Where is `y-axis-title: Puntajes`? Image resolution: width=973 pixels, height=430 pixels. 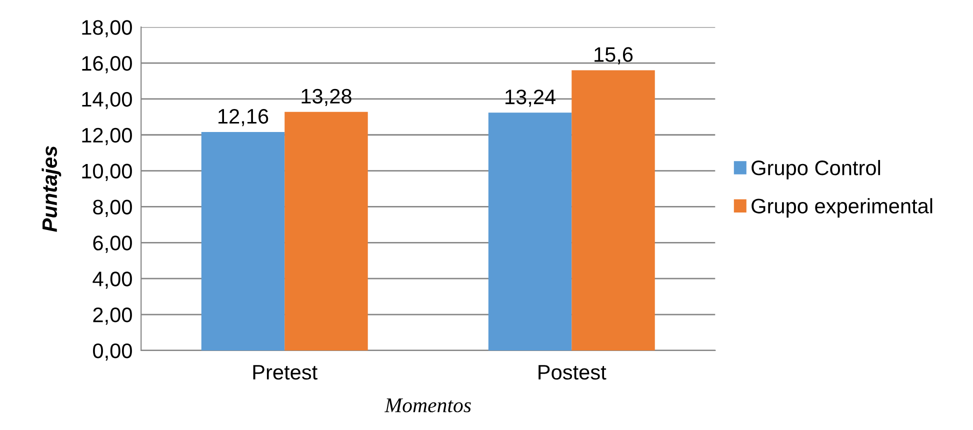 y-axis-title: Puntajes is located at coordinates (52, 189).